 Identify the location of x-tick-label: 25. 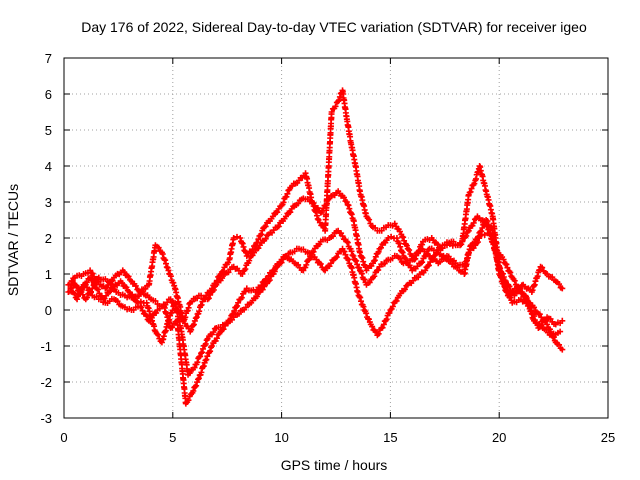
(608, 437).